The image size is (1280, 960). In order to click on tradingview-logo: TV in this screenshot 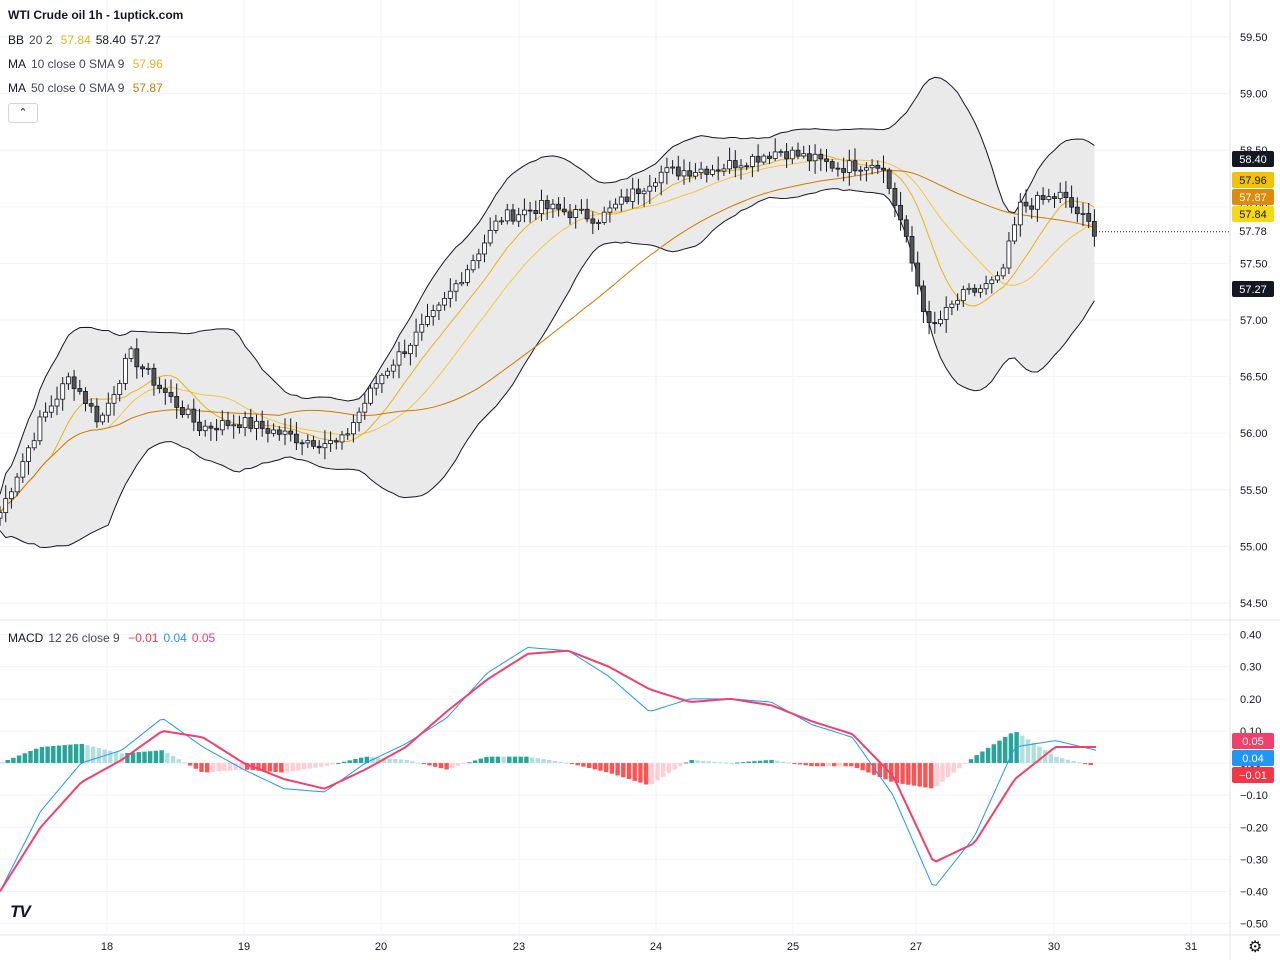, I will do `click(20, 911)`.